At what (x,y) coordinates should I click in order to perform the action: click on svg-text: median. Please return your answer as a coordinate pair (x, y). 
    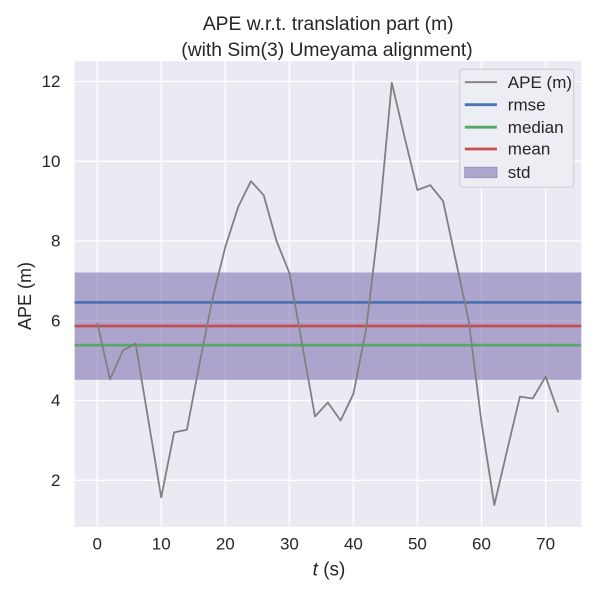
    Looking at the image, I should click on (536, 127).